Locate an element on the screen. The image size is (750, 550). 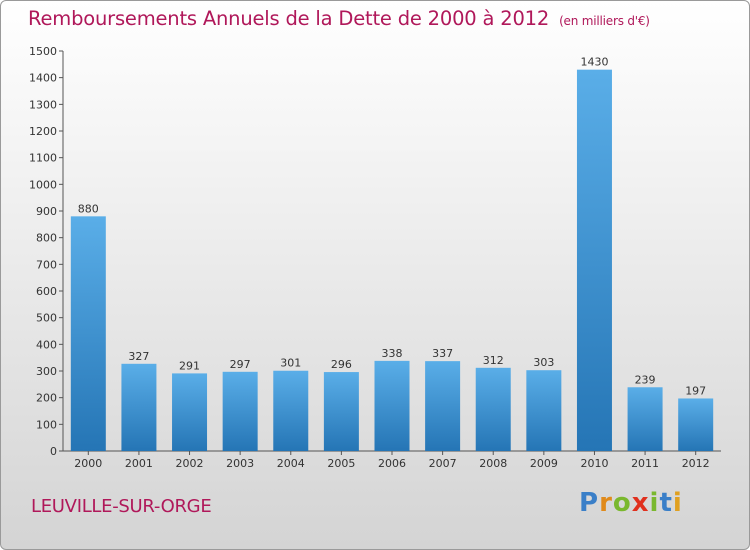
x-tick-label: 2012 is located at coordinates (696, 463).